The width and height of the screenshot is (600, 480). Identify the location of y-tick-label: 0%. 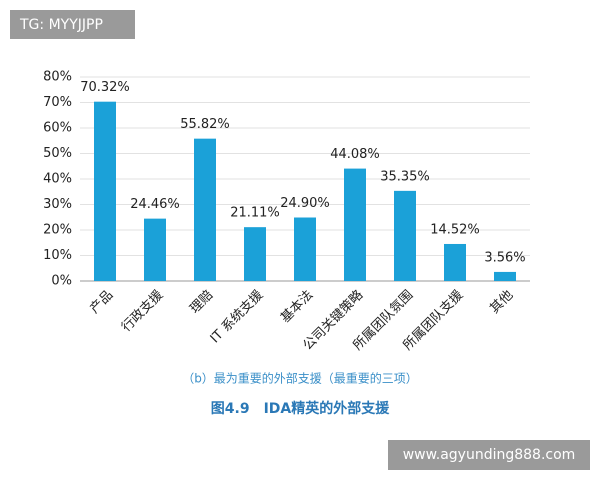
(61, 281).